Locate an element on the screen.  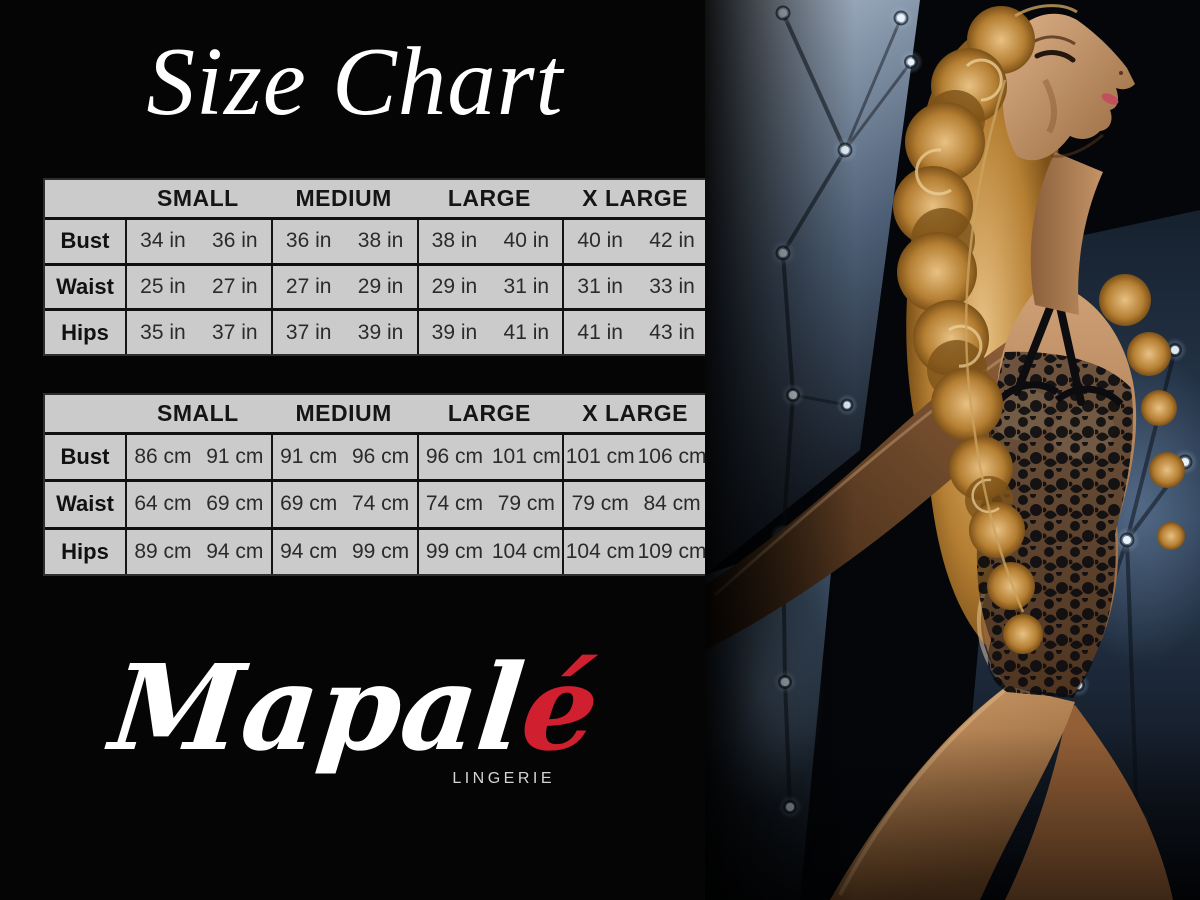
measurement-value: 35 in is located at coordinates (163, 332).